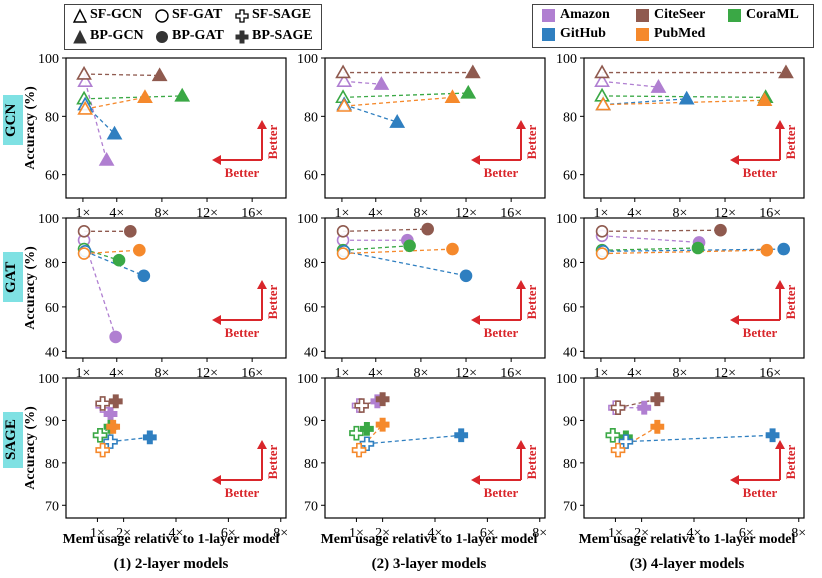  What do you see at coordinates (687, 564) in the screenshot?
I see `col-title-4-layer: (3) 4-layer models` at bounding box center [687, 564].